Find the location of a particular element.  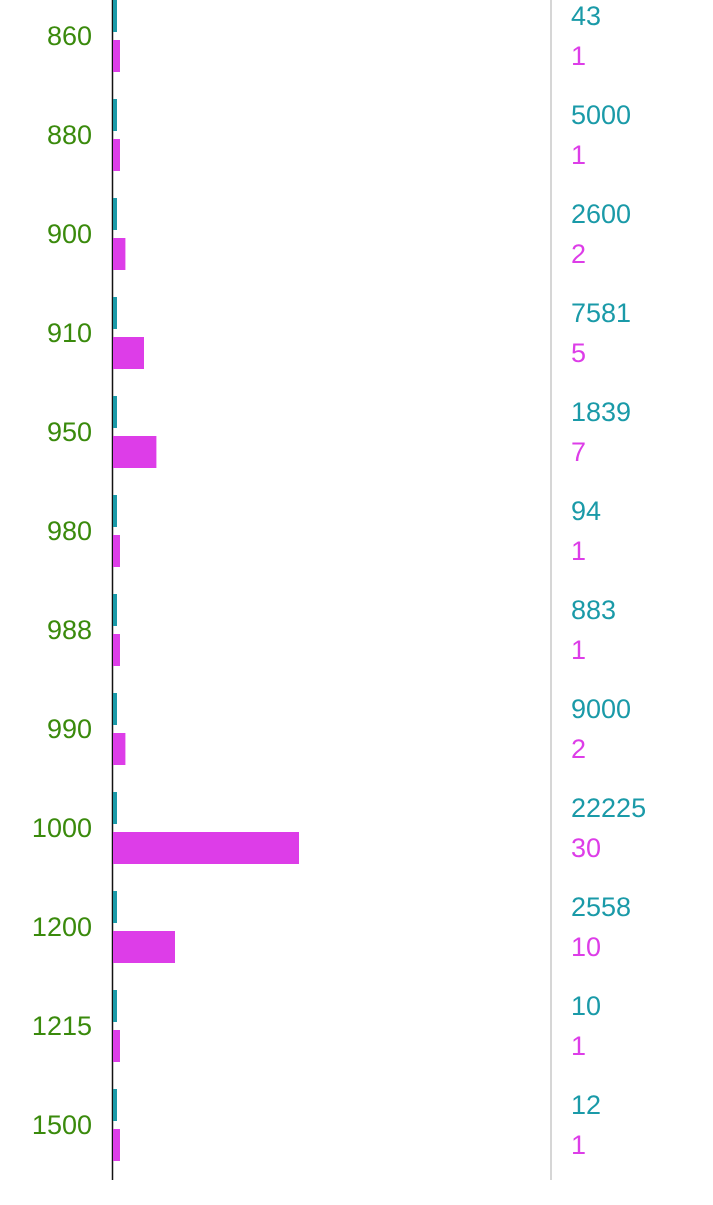

series1-value-label: 5000 is located at coordinates (601, 115).